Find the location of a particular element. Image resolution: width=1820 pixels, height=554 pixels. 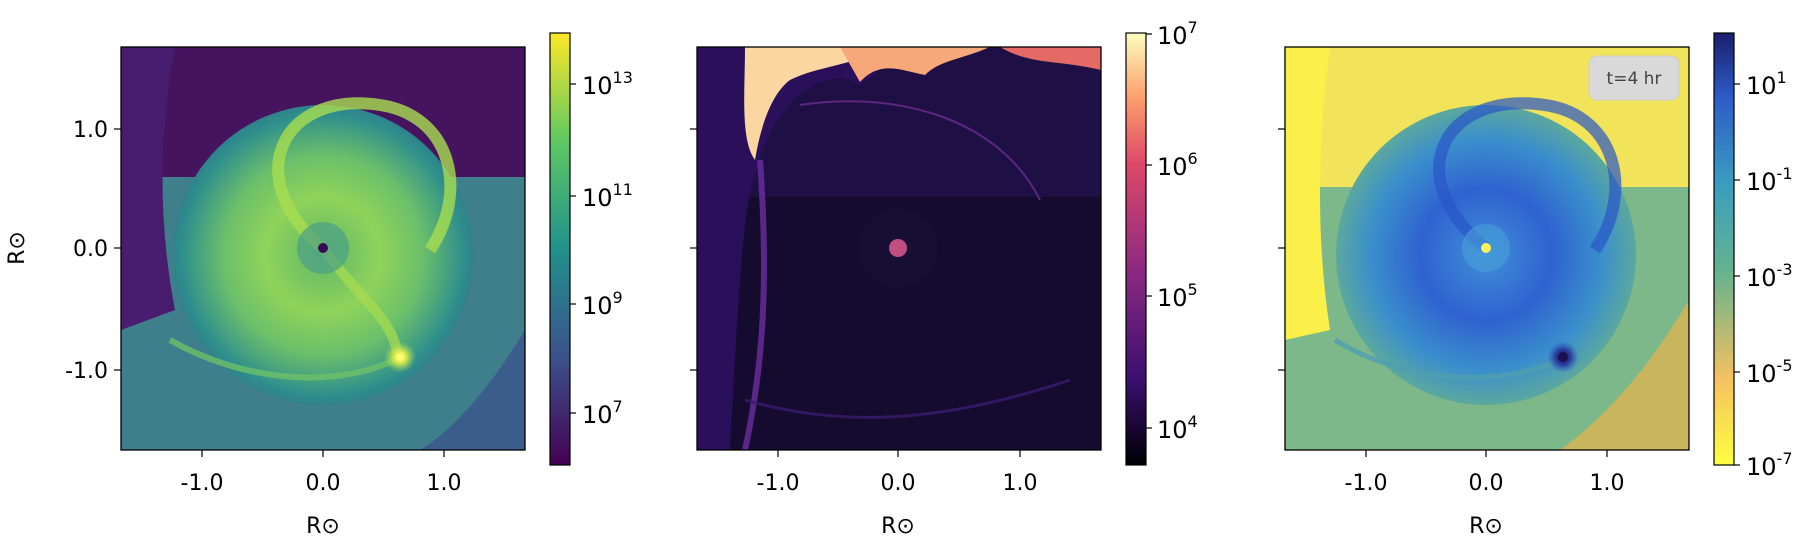

right-x-axis: -1.0 0.0 1.0 R⊙ is located at coordinates (1485, 494).